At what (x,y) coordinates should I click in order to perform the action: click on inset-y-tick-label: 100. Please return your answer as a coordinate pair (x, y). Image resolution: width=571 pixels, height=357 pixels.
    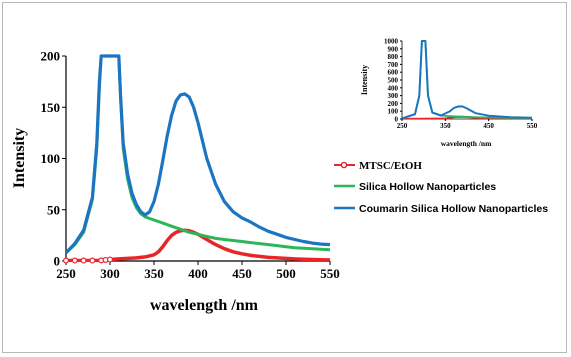
    Looking at the image, I should click on (393, 112).